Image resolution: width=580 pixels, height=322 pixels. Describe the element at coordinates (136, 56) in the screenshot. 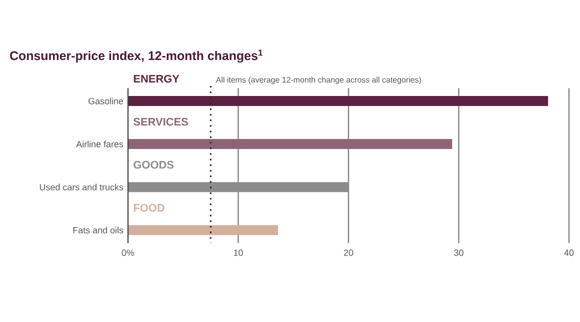

I see `chart-title: Consumer-price index, 12-month changes$^{1}$` at that location.